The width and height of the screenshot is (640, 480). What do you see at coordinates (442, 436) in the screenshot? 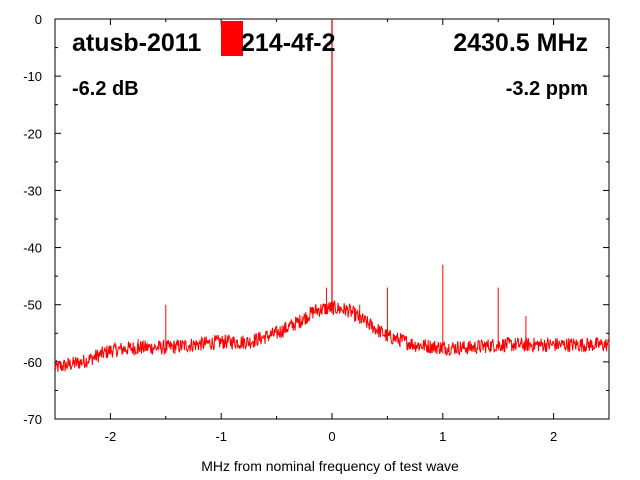
I see `x-tick-label: 1` at bounding box center [442, 436].